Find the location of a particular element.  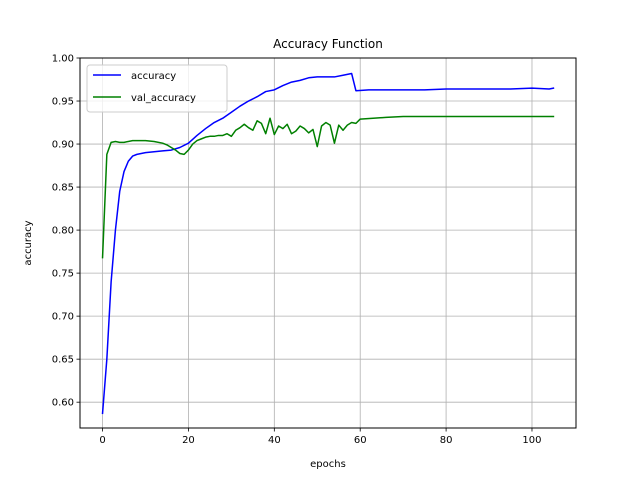

y-tick-label: 1.00 is located at coordinates (63, 59).